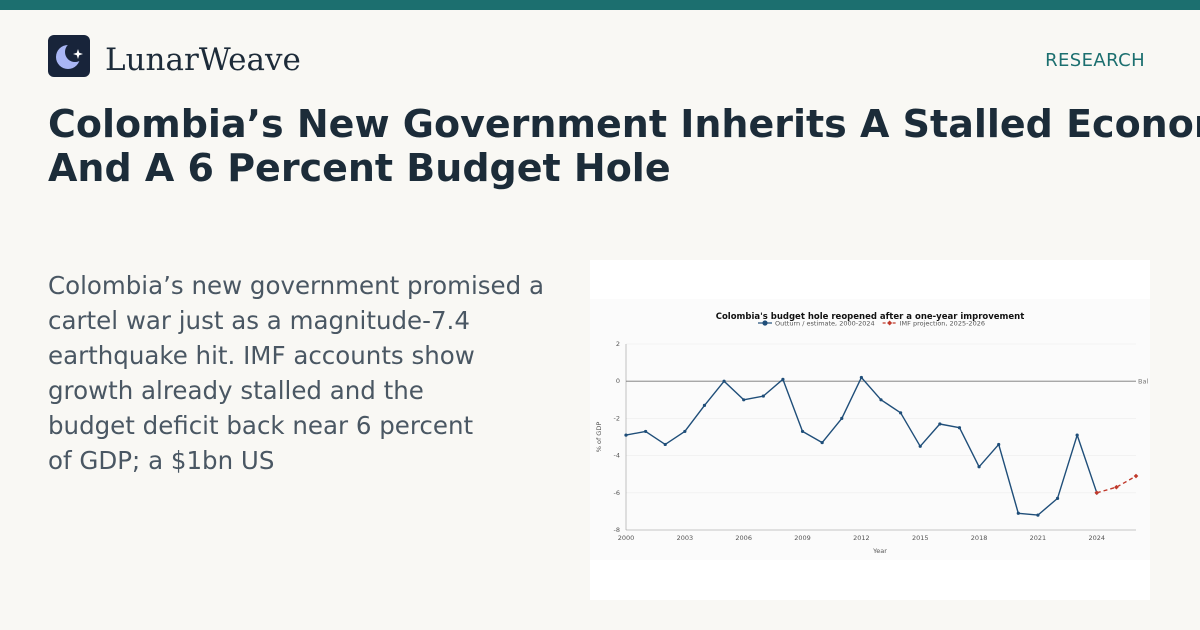  I want to click on reference-line-label: Bal, so click(1143, 382).